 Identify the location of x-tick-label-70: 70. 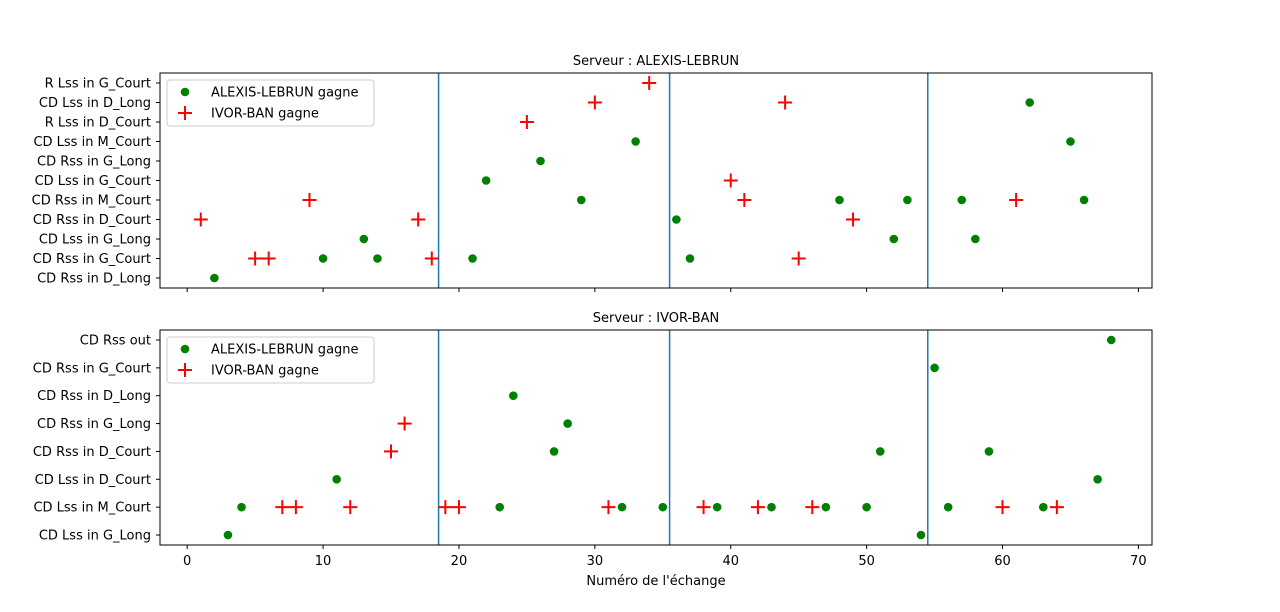
(1138, 561).